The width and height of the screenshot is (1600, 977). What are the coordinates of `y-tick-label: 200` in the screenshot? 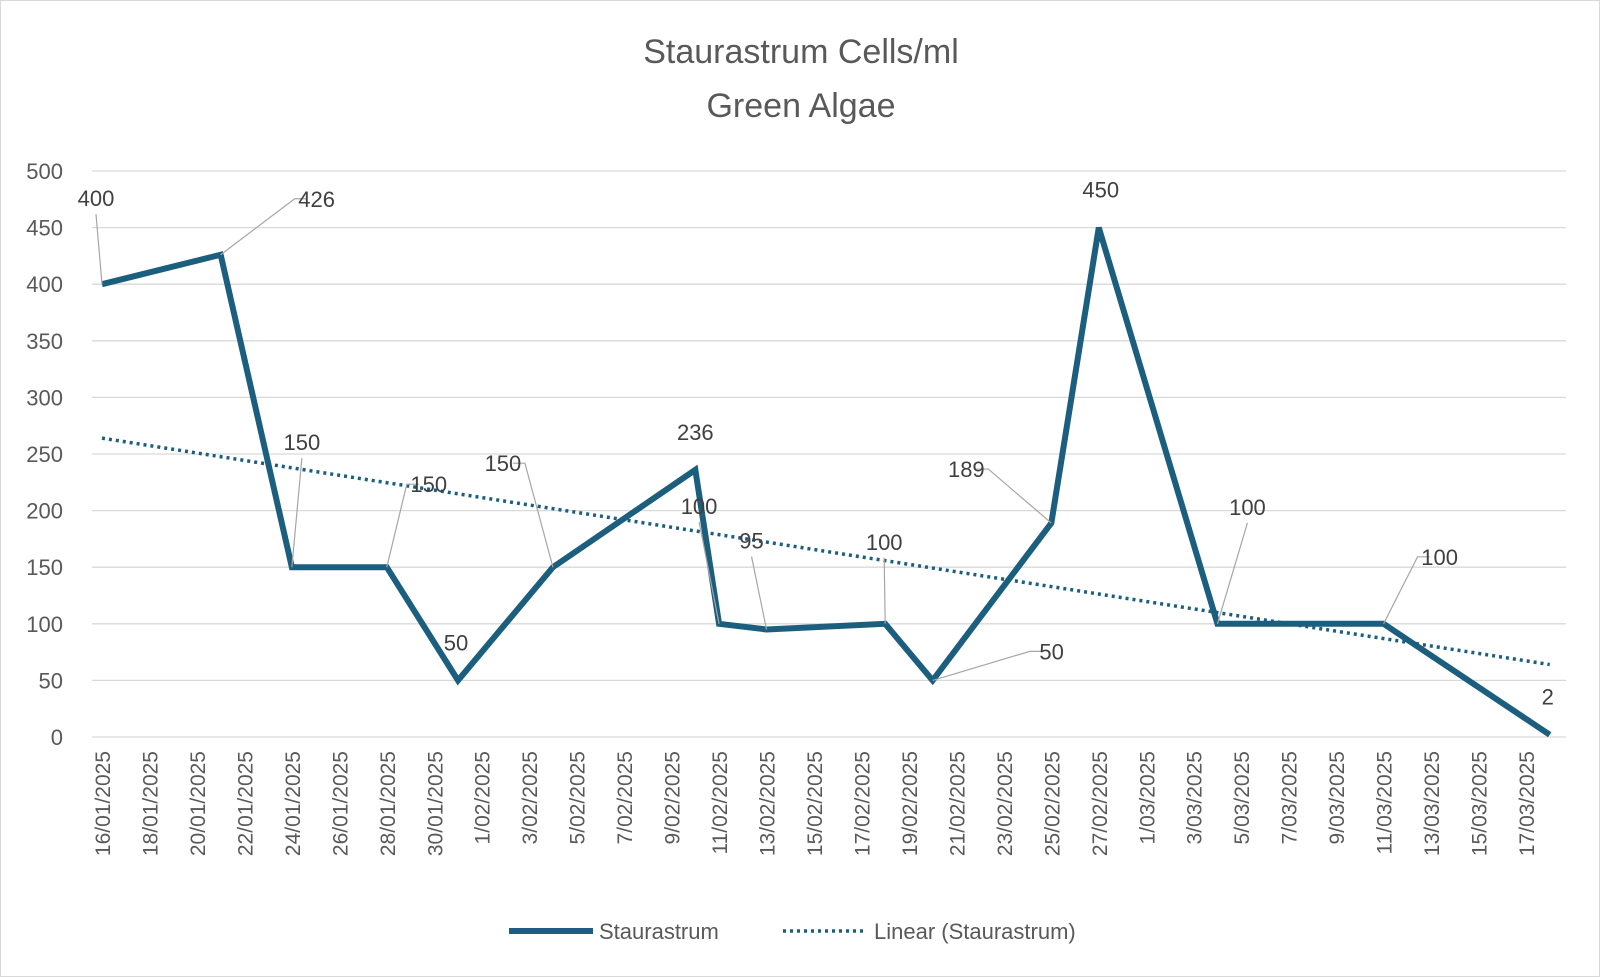 It's located at (44, 511).